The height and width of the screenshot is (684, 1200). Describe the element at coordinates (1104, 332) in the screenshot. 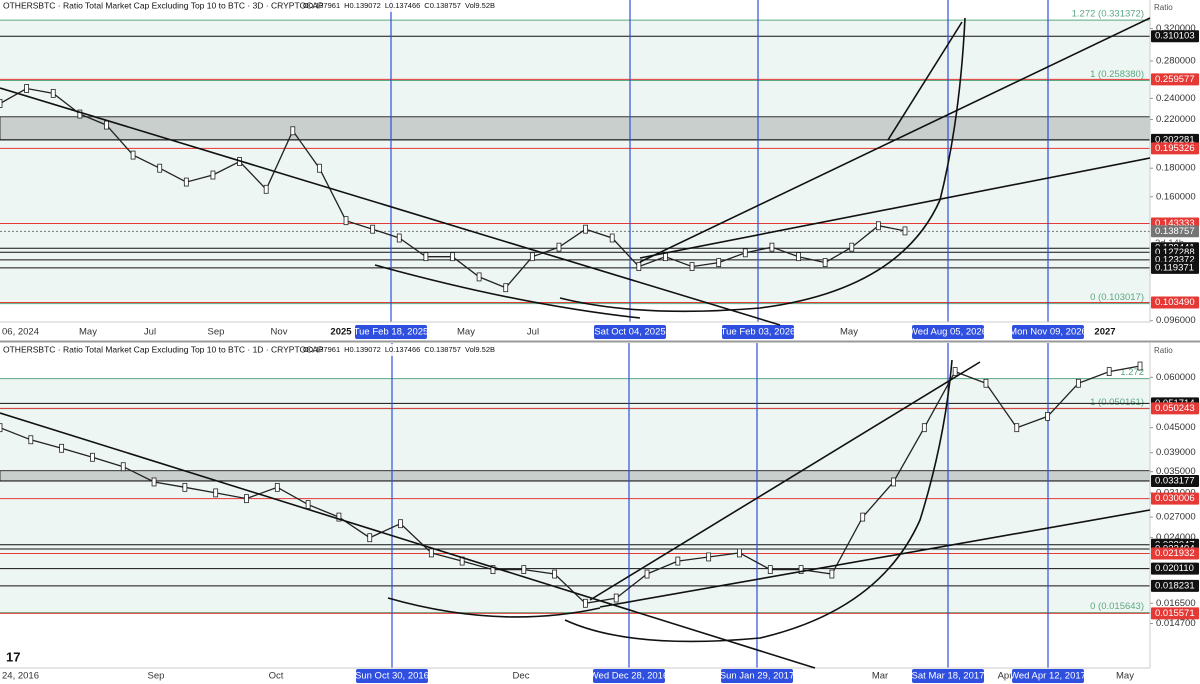

I see `x-tick-label: 2027` at that location.